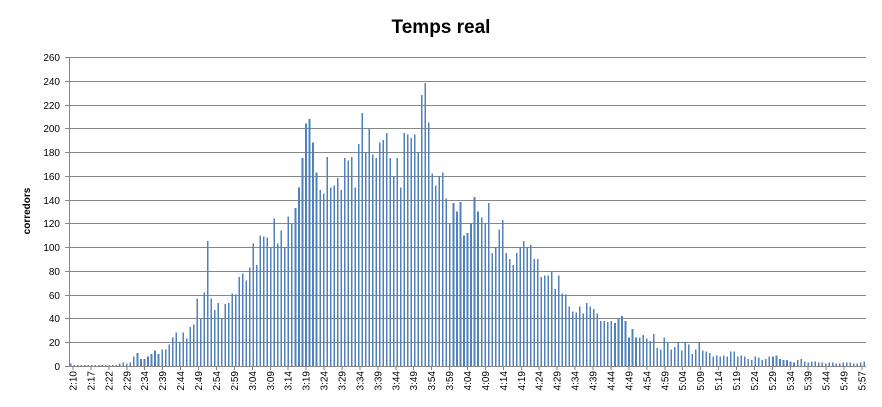 The height and width of the screenshot is (407, 882). I want to click on x-tick-label: 4:09, so click(486, 381).